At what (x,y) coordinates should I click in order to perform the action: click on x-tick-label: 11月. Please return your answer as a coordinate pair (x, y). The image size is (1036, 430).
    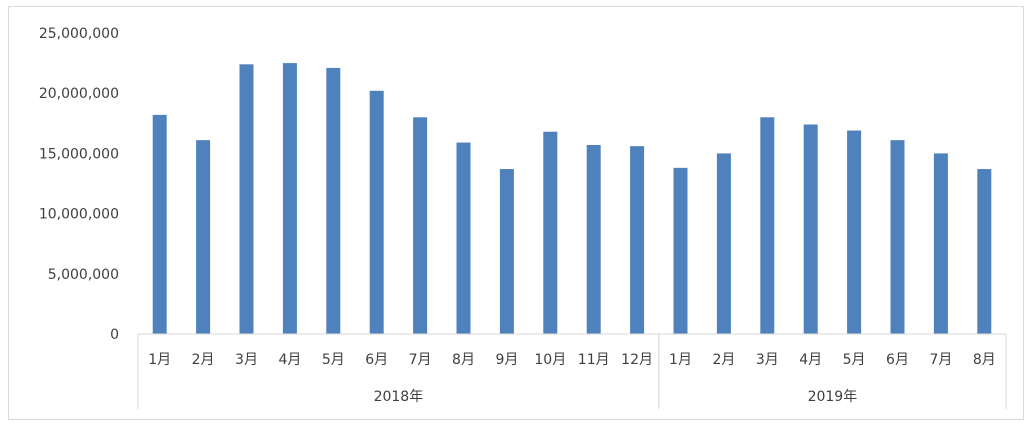
    Looking at the image, I should click on (594, 360).